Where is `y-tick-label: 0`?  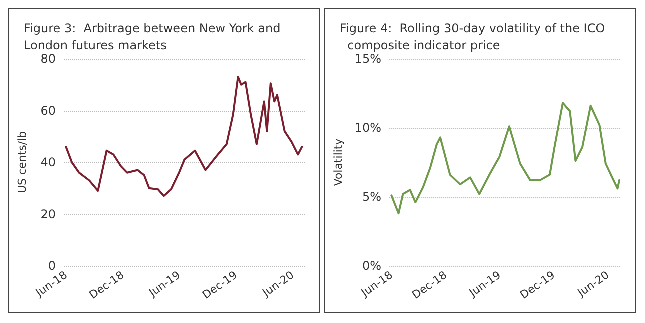 y-tick-label: 0 is located at coordinates (52, 266).